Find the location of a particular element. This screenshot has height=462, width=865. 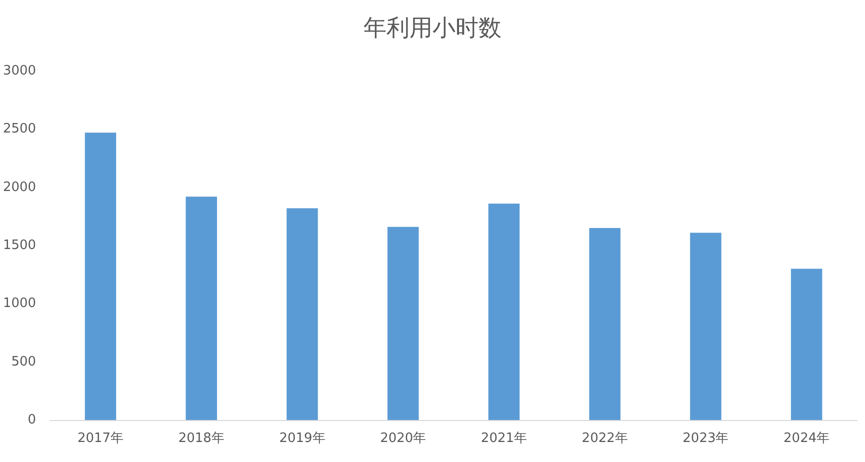

y-tick-label: 0 is located at coordinates (32, 420).